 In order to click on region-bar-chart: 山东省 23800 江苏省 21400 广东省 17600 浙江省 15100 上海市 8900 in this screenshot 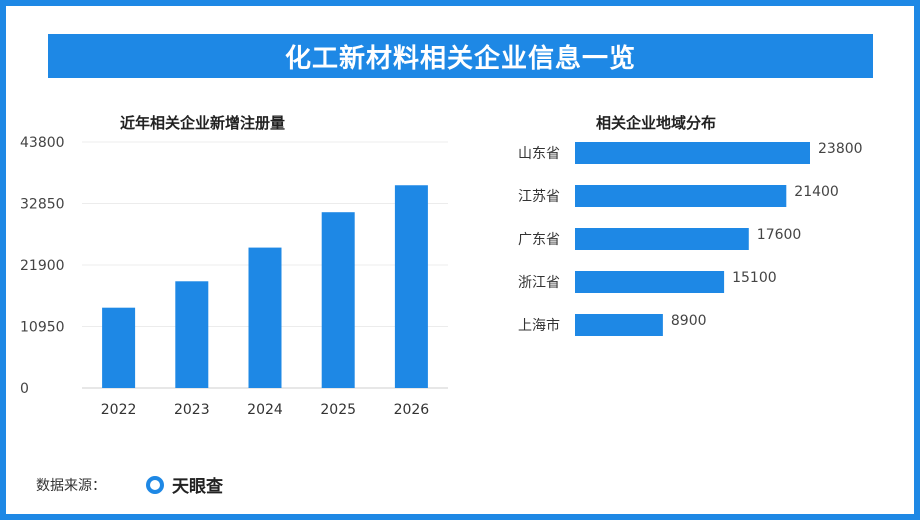, I will do `click(690, 238)`.